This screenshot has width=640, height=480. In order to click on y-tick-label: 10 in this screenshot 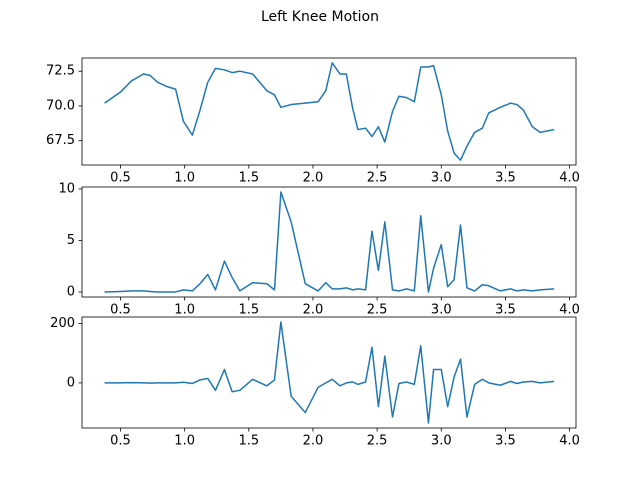, I will do `click(66, 188)`.